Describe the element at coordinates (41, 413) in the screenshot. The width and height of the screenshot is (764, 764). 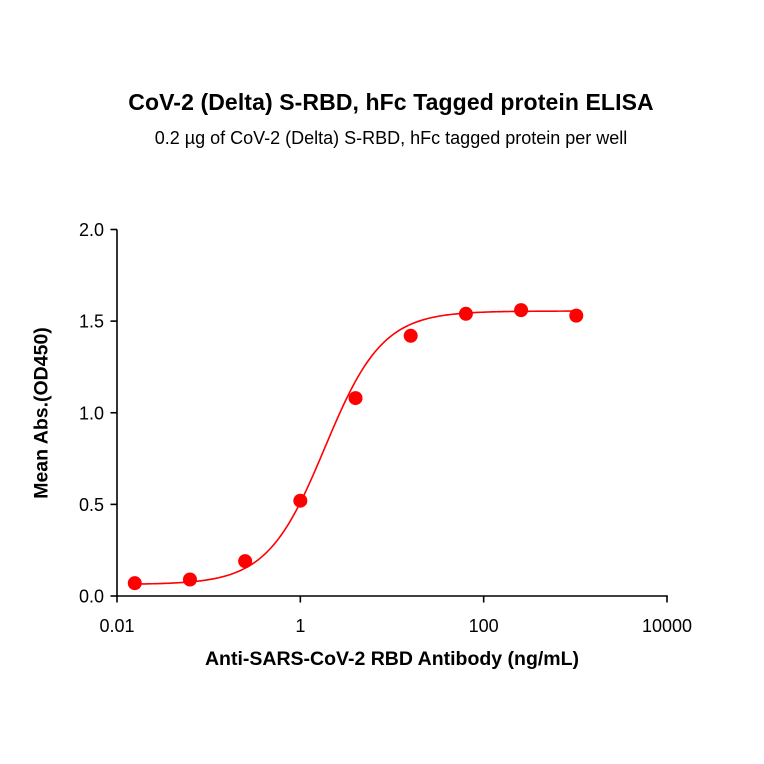
I see `y-axis-label: Mean Abs.(OD450)` at that location.